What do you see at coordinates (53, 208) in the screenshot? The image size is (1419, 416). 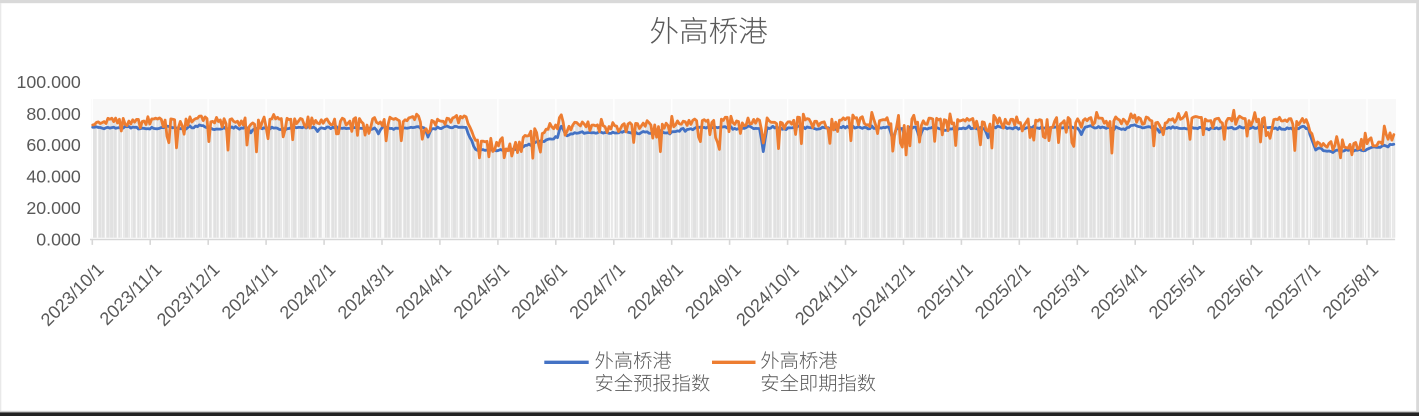 I see `svg-text: 20.000` at bounding box center [53, 208].